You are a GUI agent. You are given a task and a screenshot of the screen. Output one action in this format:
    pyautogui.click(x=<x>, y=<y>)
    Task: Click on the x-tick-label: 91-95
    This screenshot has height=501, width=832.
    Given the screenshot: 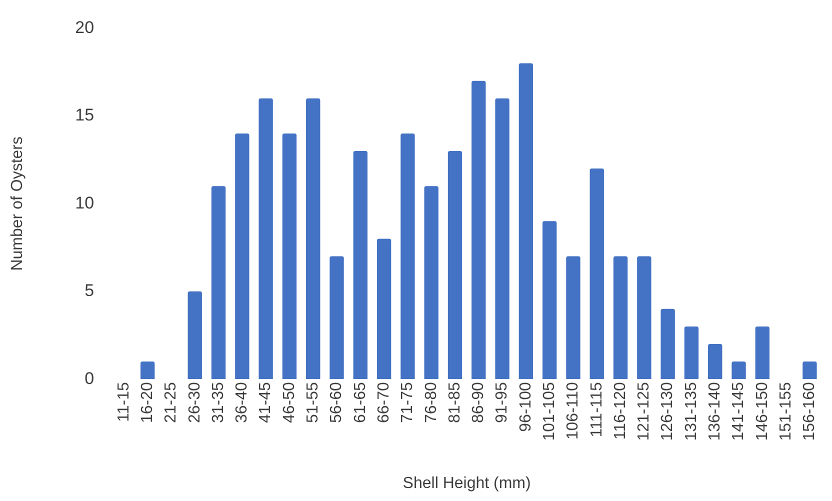 What is the action you would take?
    pyautogui.click(x=502, y=403)
    